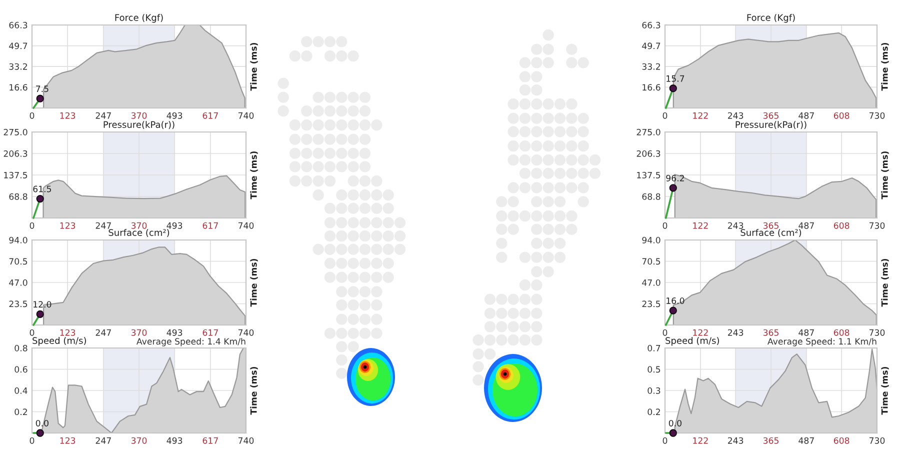 This screenshot has width=914, height=462. Describe the element at coordinates (654, 390) in the screenshot. I see `y-tick-label: 0.3` at that location.